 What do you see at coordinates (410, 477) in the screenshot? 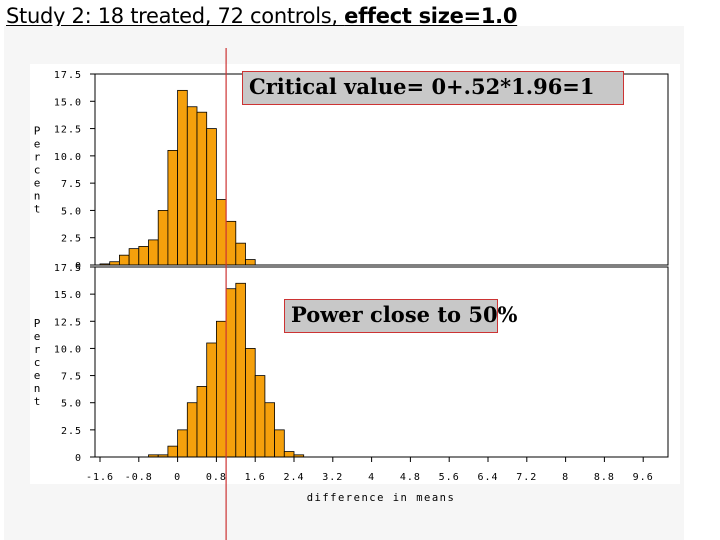
I see `x-tick-label: 4.8` at bounding box center [410, 477].